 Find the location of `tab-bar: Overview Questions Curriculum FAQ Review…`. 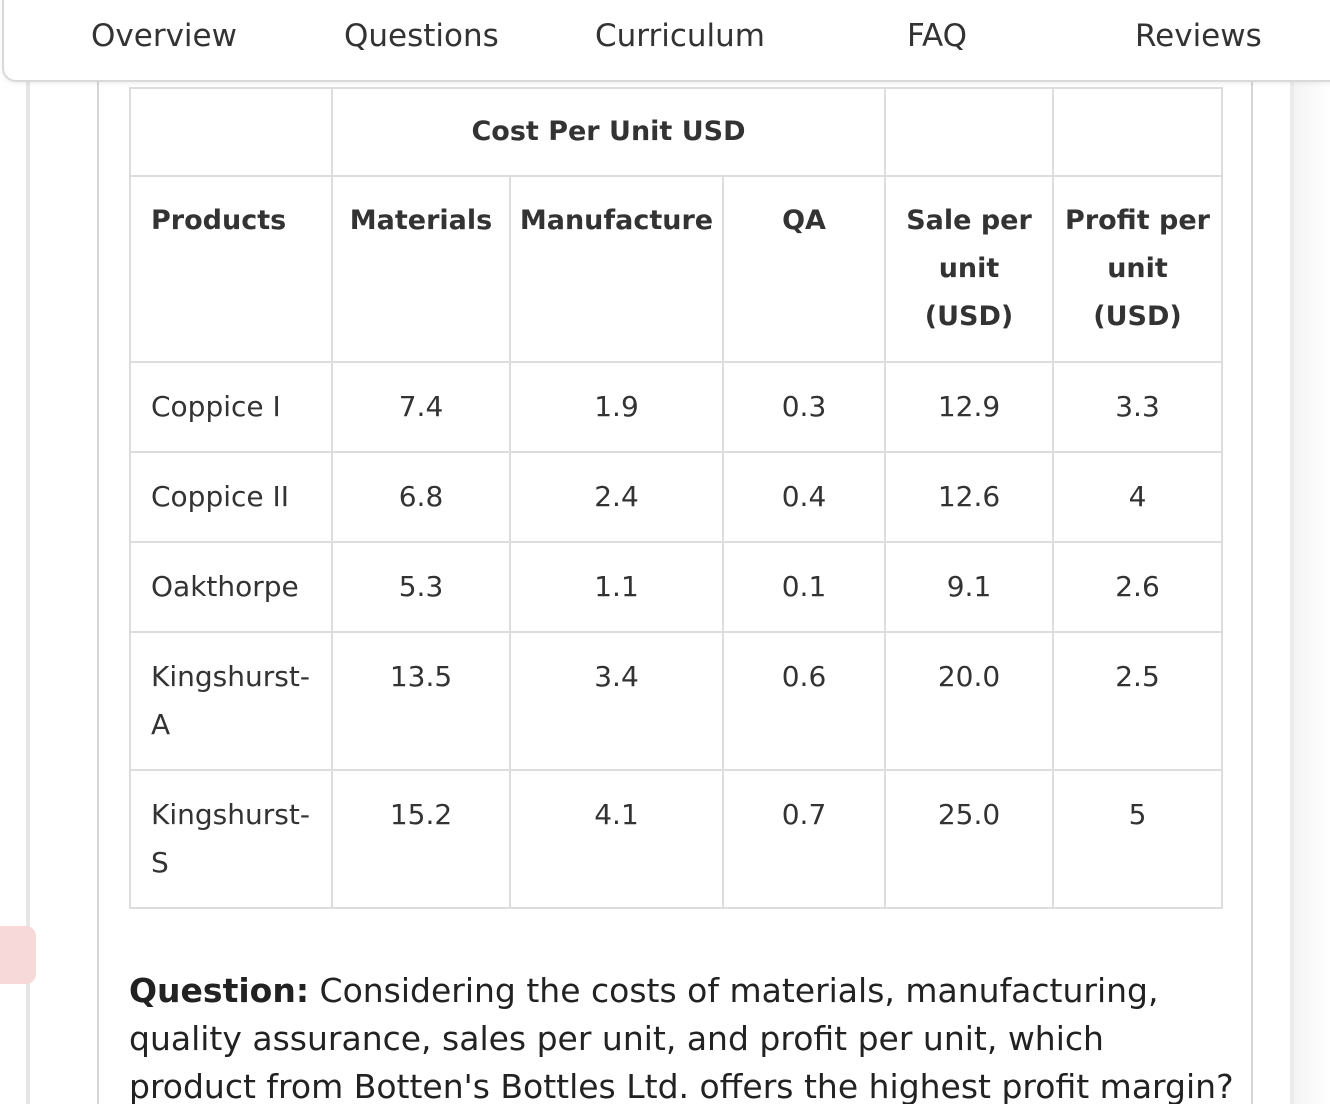

tab-bar: Overview Questions Curriculum FAQ Review… is located at coordinates (666, 41).